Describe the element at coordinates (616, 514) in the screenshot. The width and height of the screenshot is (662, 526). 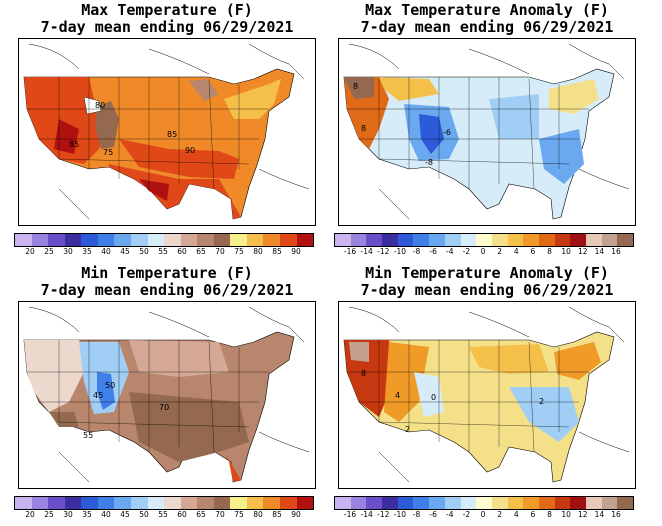
I see `colorbar-tick-label: 16` at that location.